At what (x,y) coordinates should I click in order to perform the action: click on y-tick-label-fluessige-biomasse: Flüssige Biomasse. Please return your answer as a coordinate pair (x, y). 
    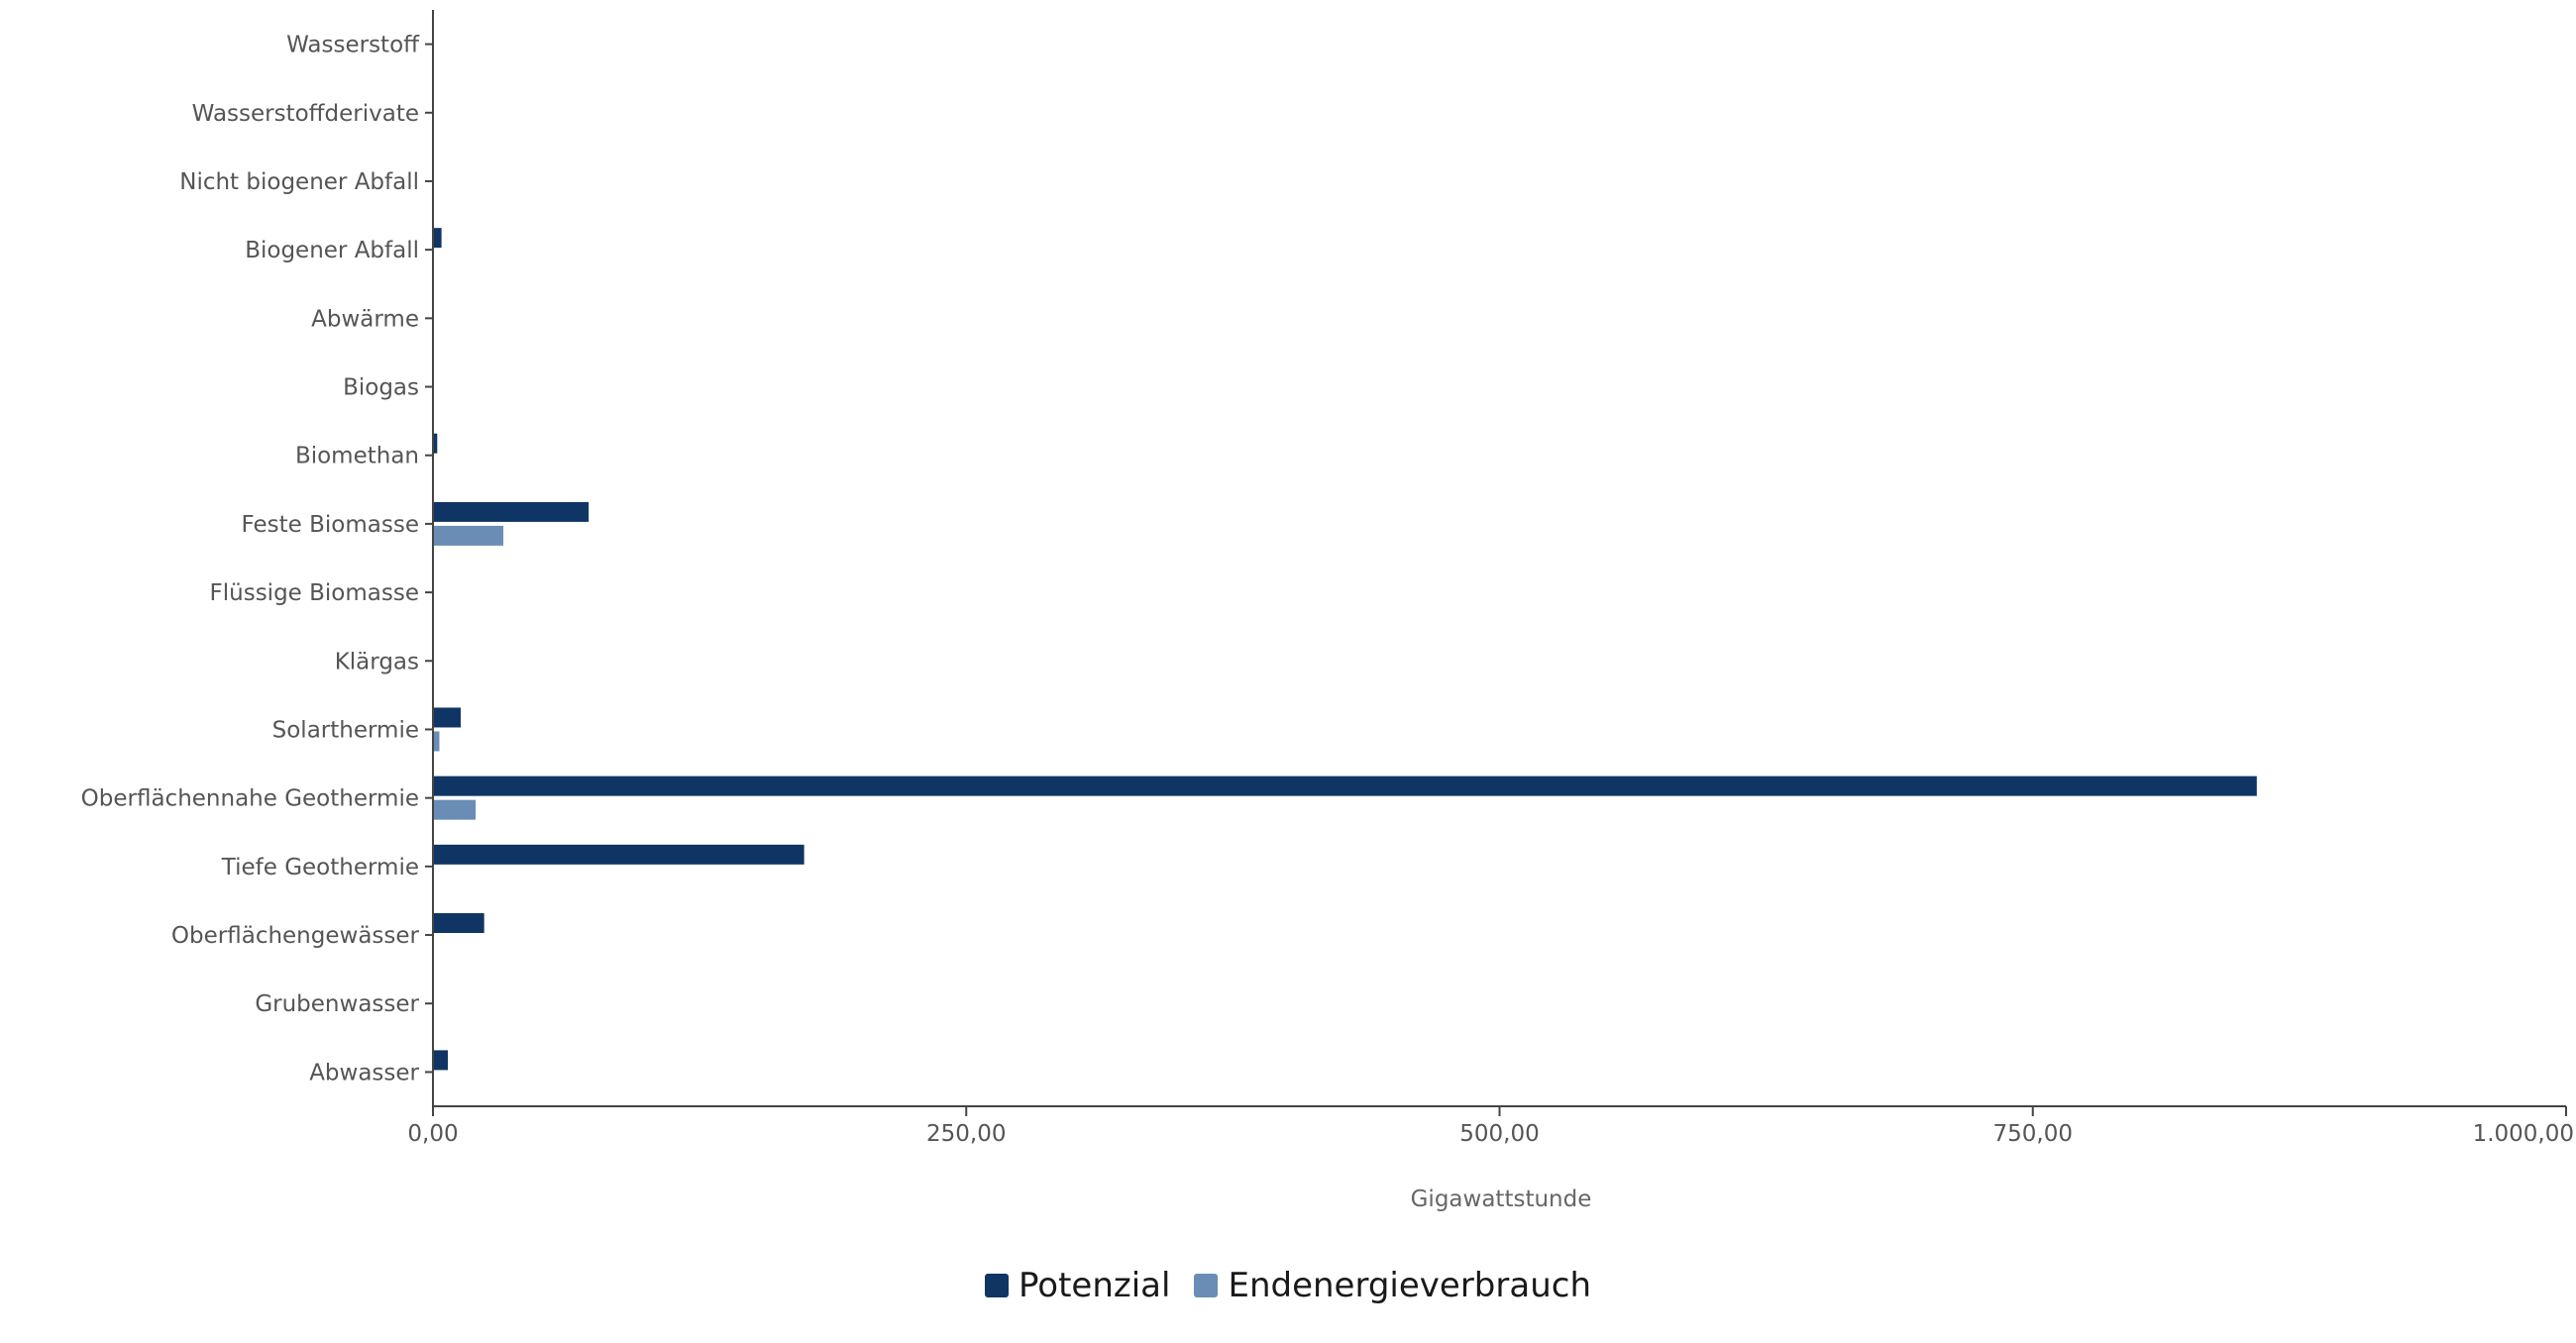
    Looking at the image, I should click on (314, 593).